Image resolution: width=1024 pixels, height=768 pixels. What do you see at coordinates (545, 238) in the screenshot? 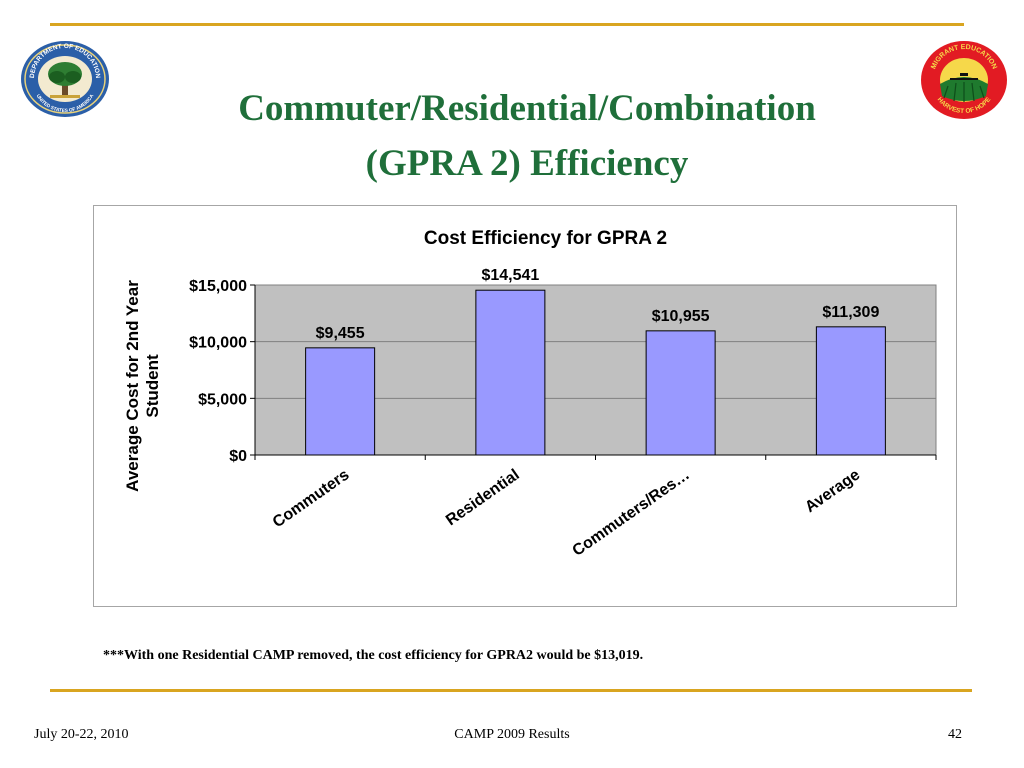
I see `chart-title: Cost Efficiency for GPRA 2` at bounding box center [545, 238].